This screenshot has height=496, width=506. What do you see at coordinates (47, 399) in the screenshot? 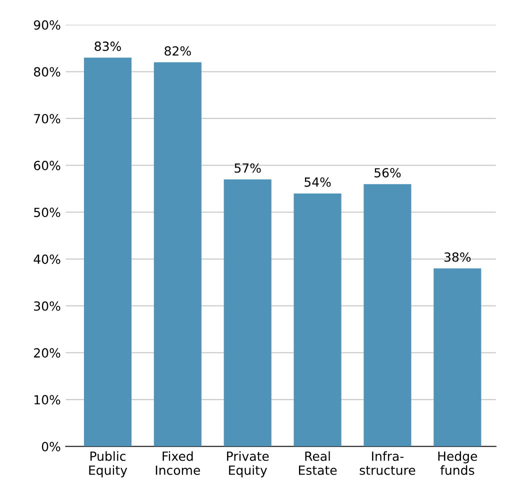
I see `y-tick-label: 10%` at bounding box center [47, 399].